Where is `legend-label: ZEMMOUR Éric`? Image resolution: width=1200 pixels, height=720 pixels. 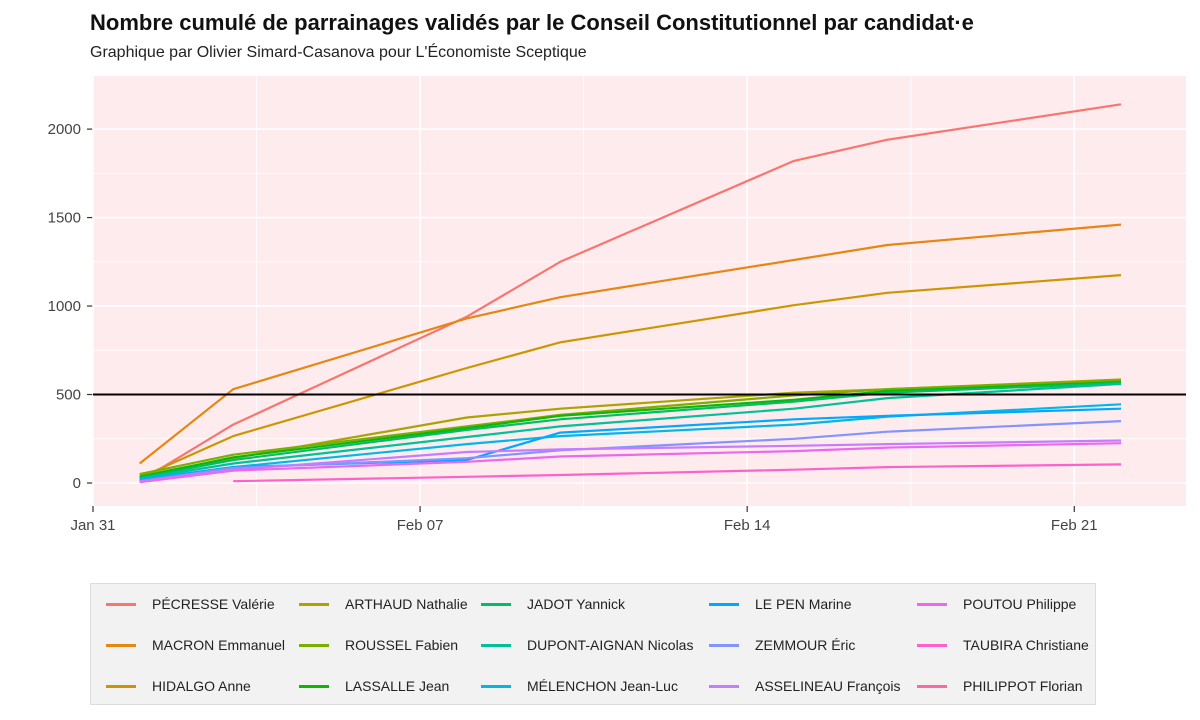 legend-label: ZEMMOUR Éric is located at coordinates (805, 645).